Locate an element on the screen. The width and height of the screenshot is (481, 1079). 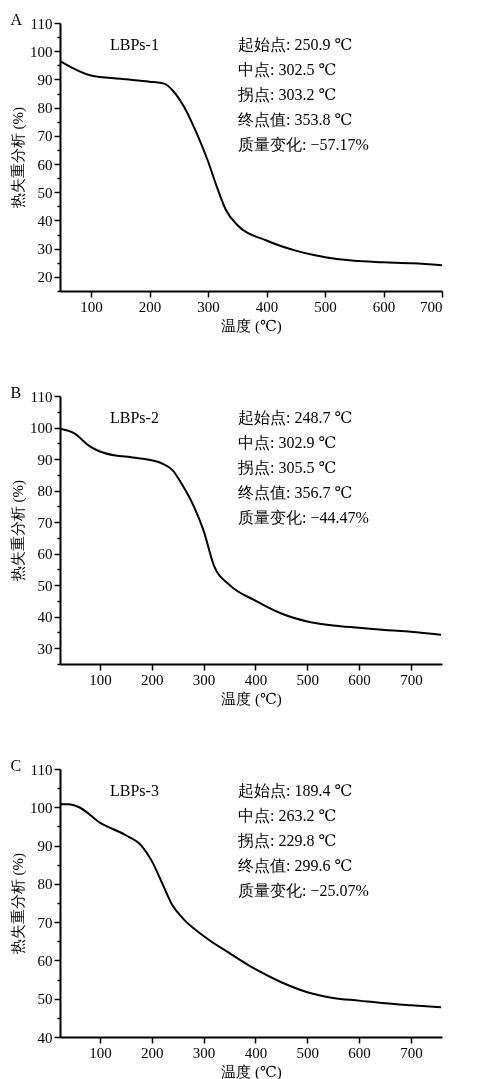
annotation: 起始点: 189.4 ℃ is located at coordinates (295, 790).